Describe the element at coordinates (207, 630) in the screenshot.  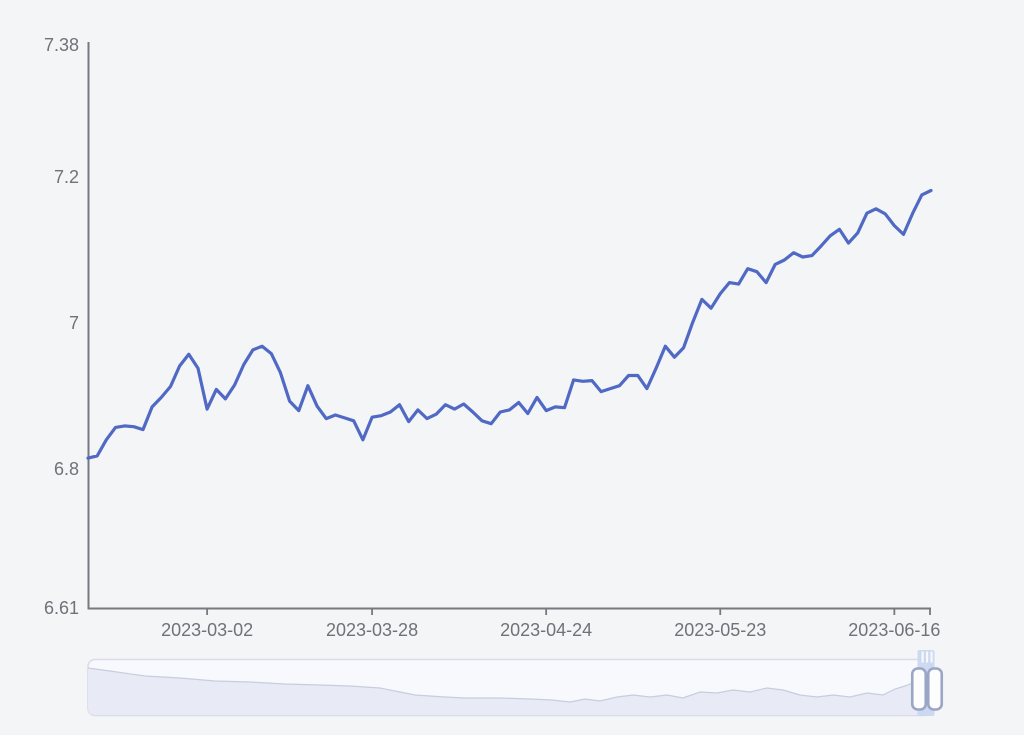
I see `x-axis-label: 2023-03-02` at that location.